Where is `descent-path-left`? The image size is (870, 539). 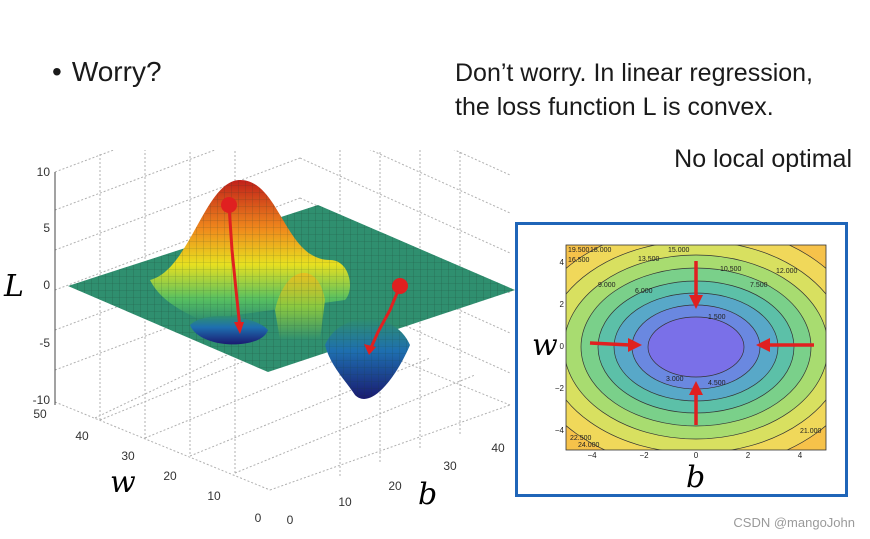
descent-path-left is located at coordinates (232, 265).